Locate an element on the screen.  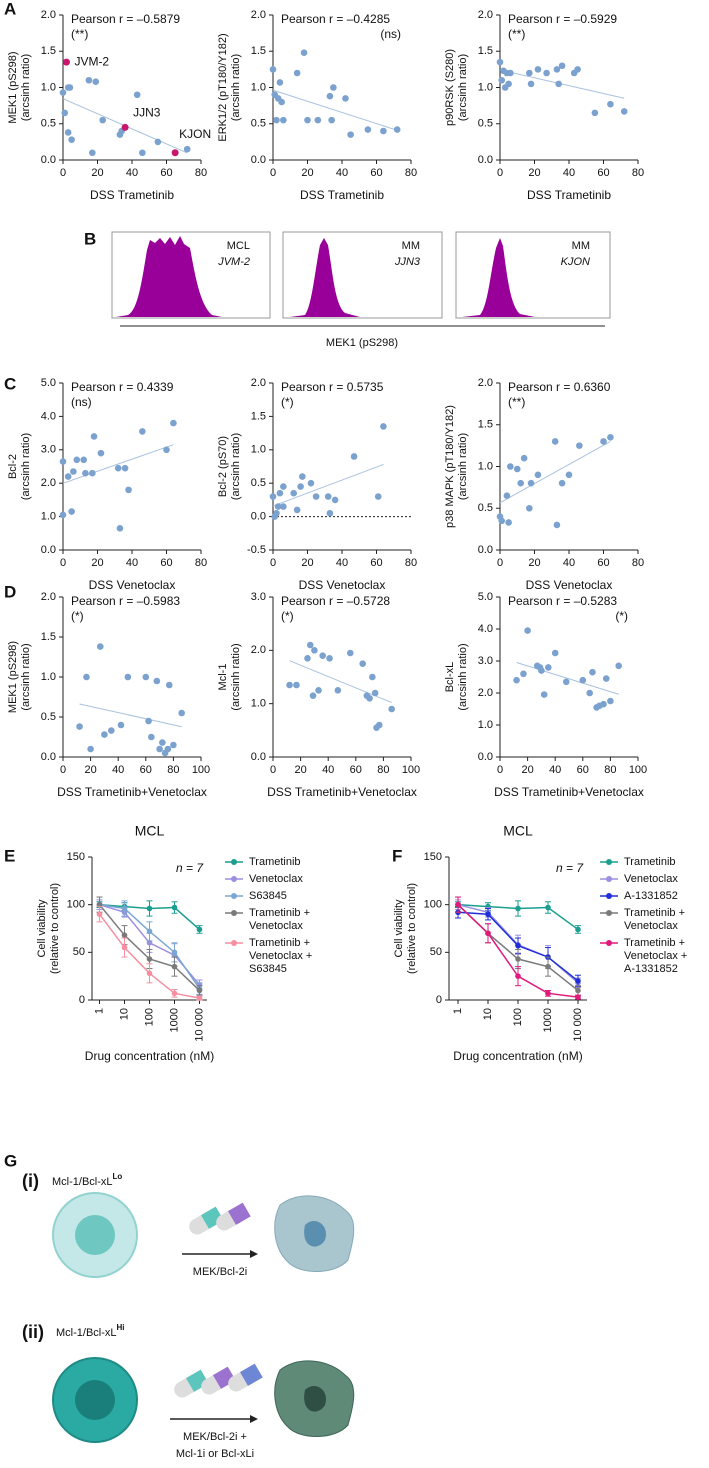
y-axis-title: Bcl-2 (pS70) is located at coordinates (223, 466).